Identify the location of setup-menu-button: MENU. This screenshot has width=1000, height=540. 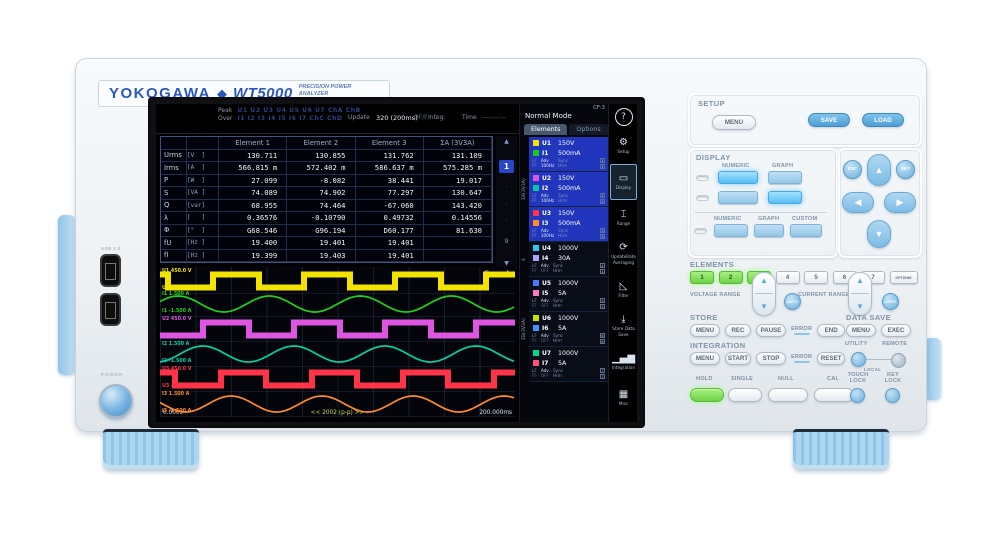
(734, 122).